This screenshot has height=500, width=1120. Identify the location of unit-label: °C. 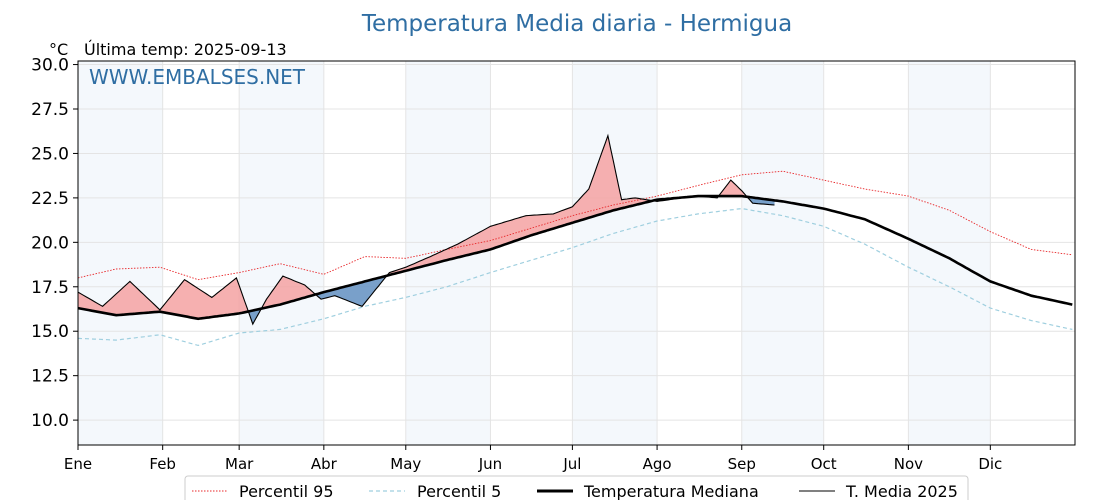
(58, 49).